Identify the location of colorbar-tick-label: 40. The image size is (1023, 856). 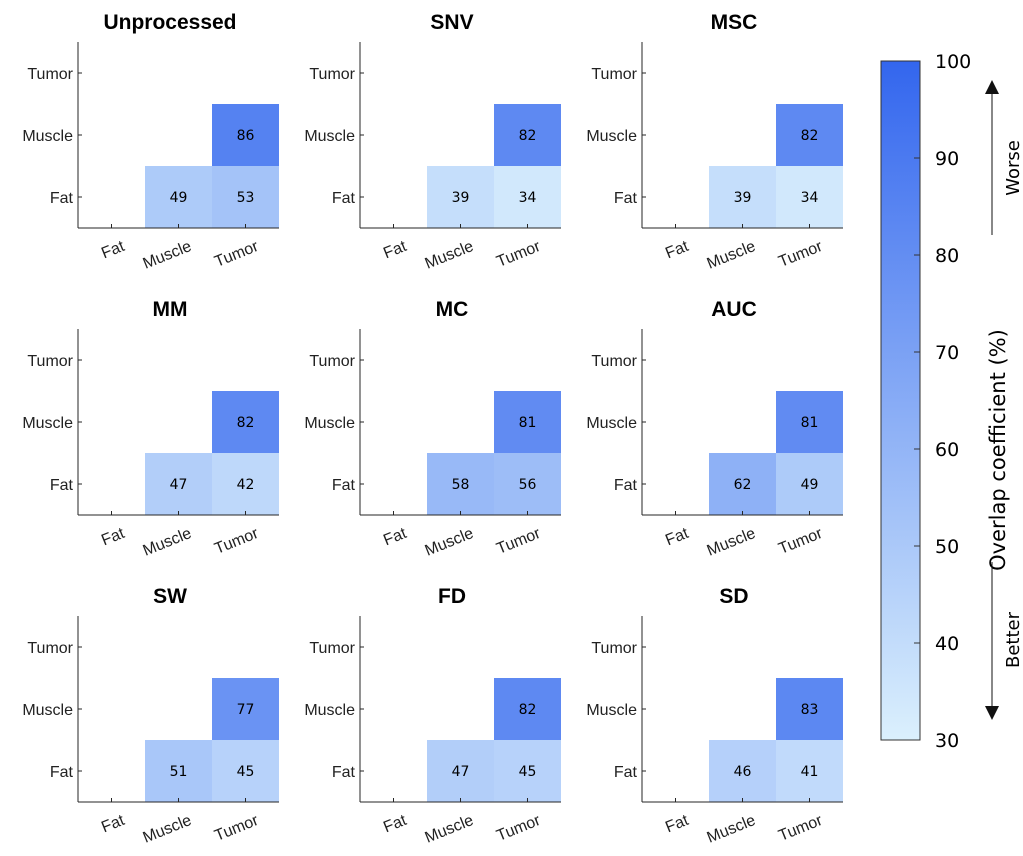
(947, 644).